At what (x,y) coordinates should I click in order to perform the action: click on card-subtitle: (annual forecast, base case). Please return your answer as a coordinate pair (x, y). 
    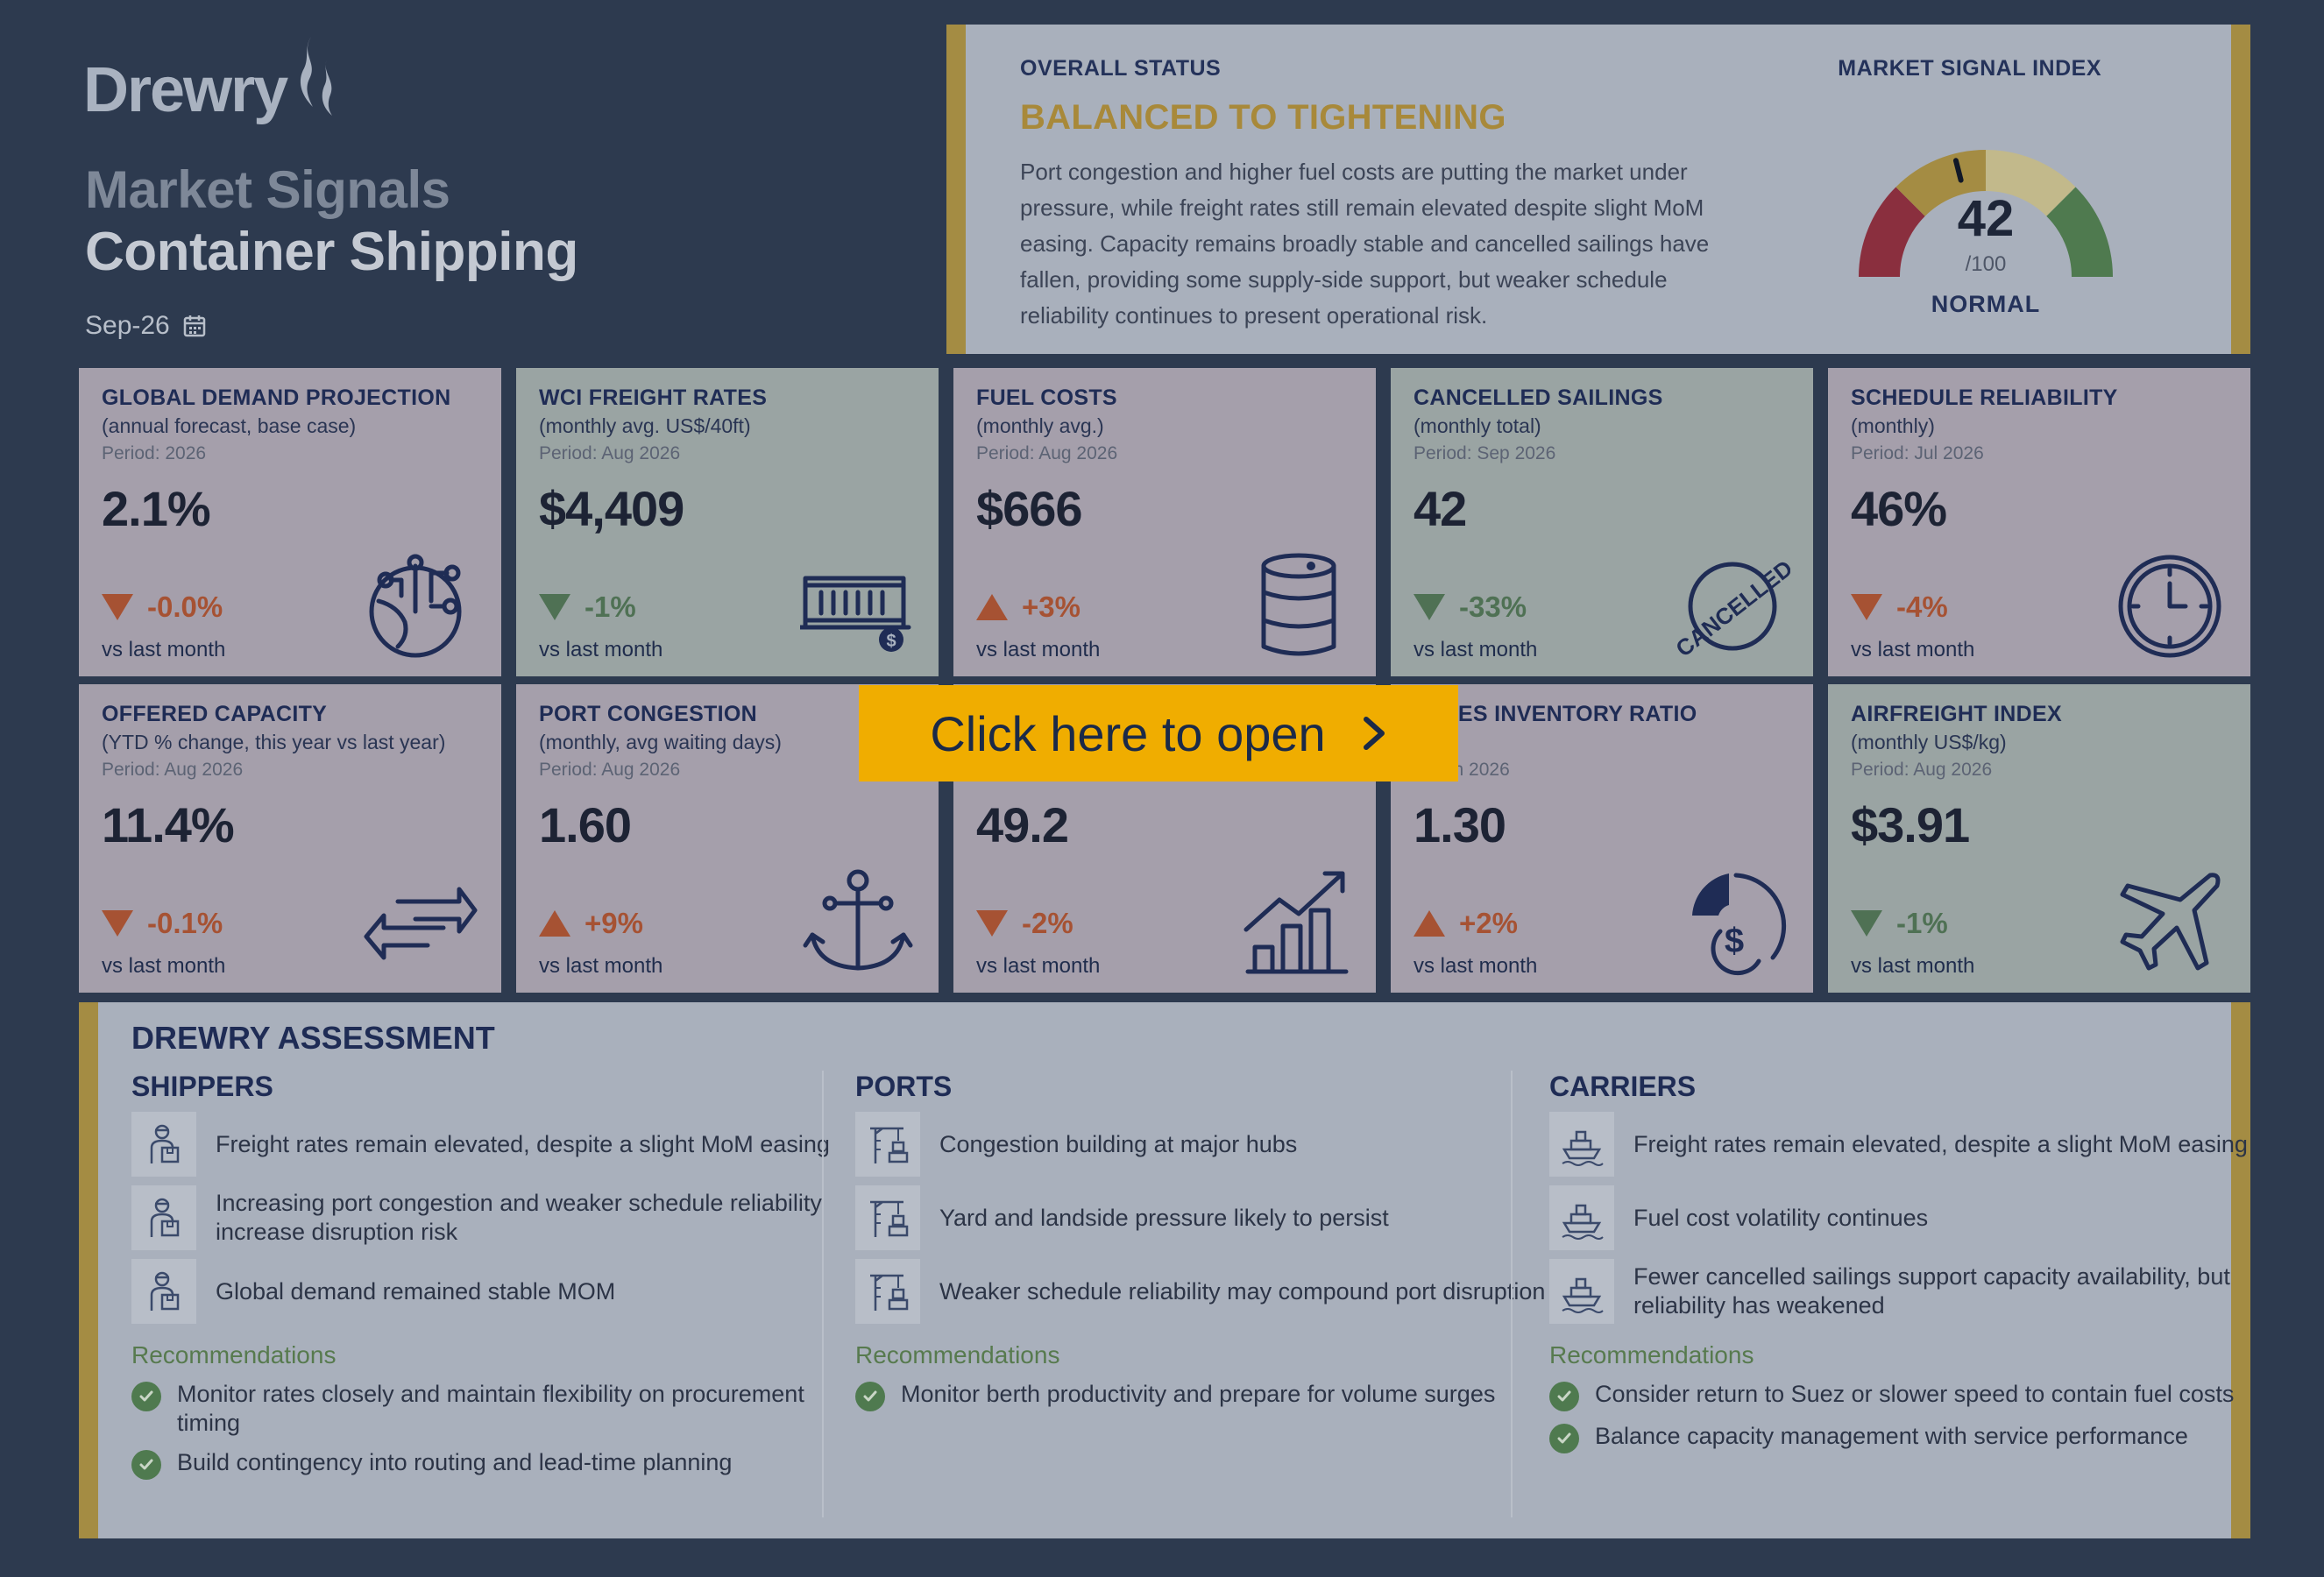
    Looking at the image, I should click on (229, 425).